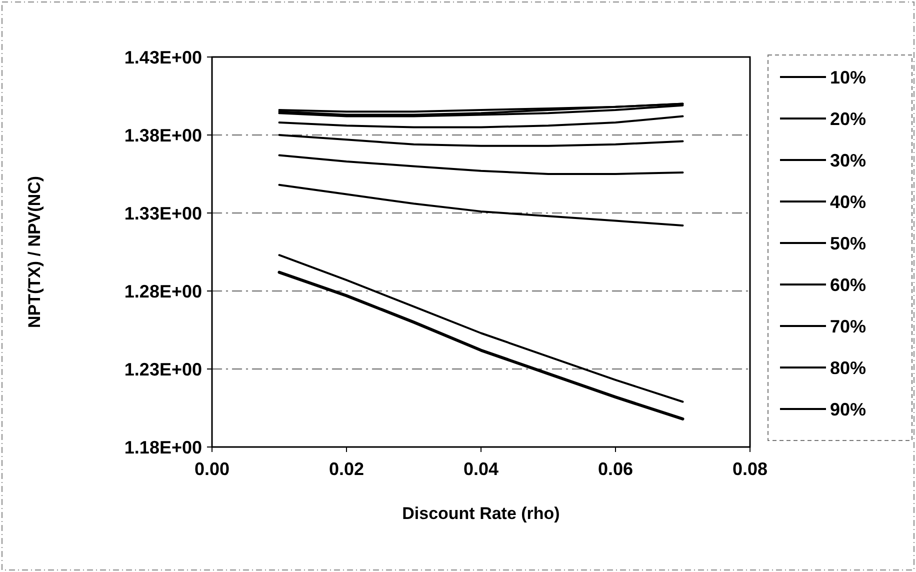 The width and height of the screenshot is (916, 572). What do you see at coordinates (848, 326) in the screenshot?
I see `legend-label: 70%` at bounding box center [848, 326].